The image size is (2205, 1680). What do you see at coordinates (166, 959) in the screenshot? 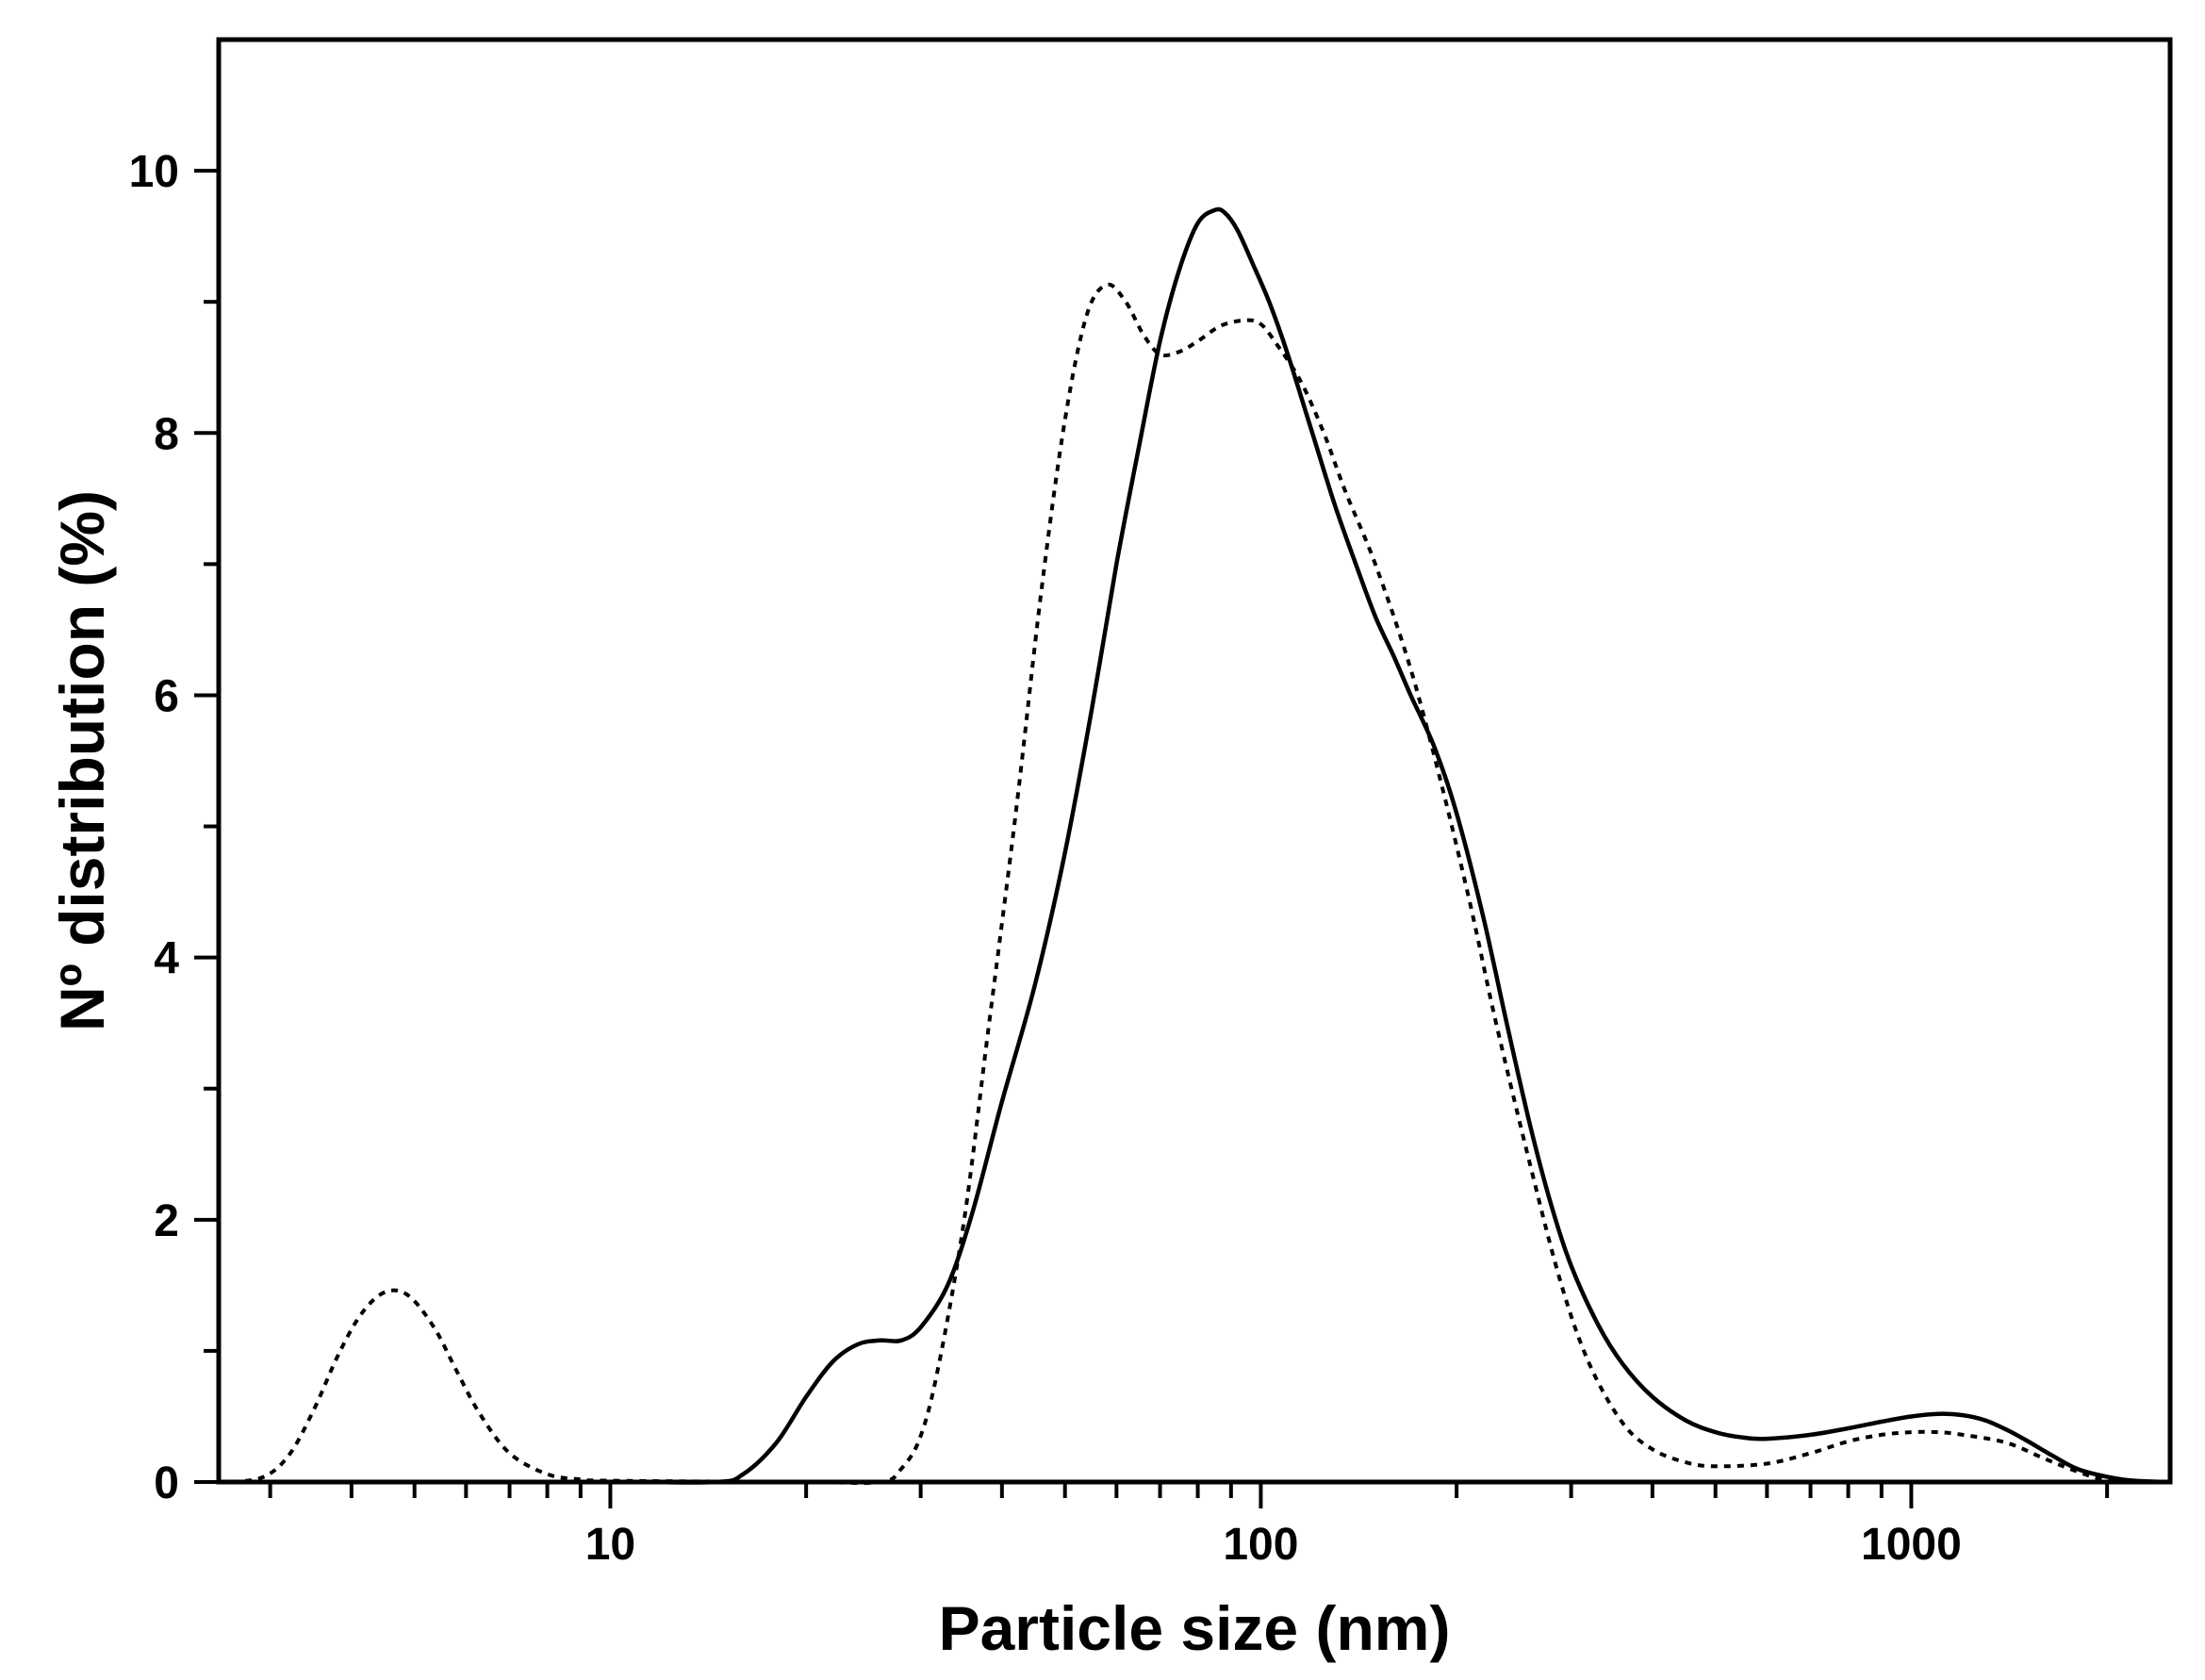
I see `y-tick-label: 4` at bounding box center [166, 959].